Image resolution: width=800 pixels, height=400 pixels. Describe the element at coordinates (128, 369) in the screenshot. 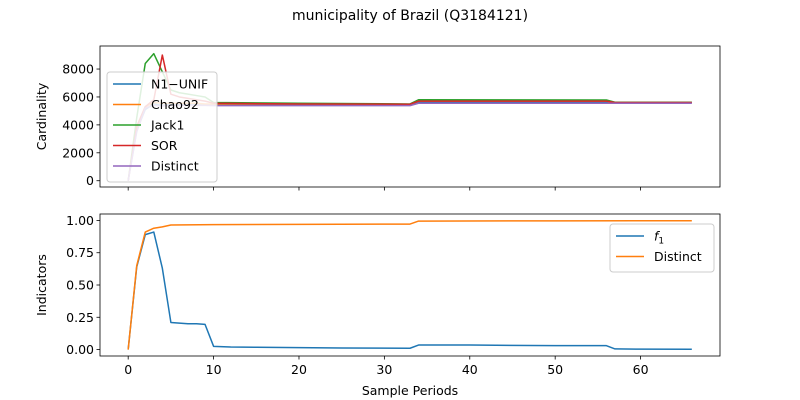

I see `x-tick-label: 0` at that location.